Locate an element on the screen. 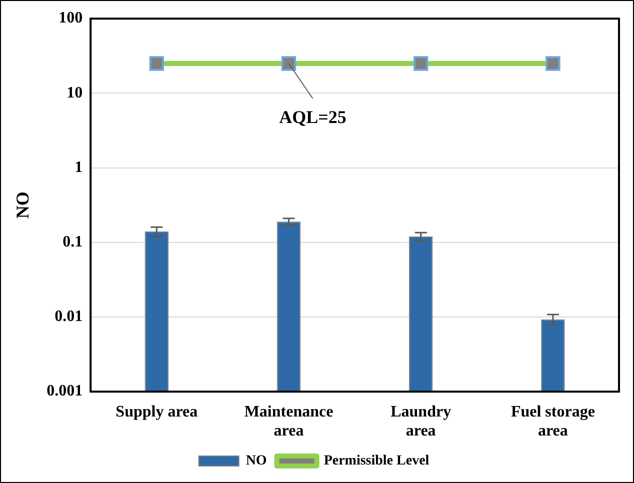 The height and width of the screenshot is (483, 634). x-tick-label: Fuel storage area is located at coordinates (552, 421).